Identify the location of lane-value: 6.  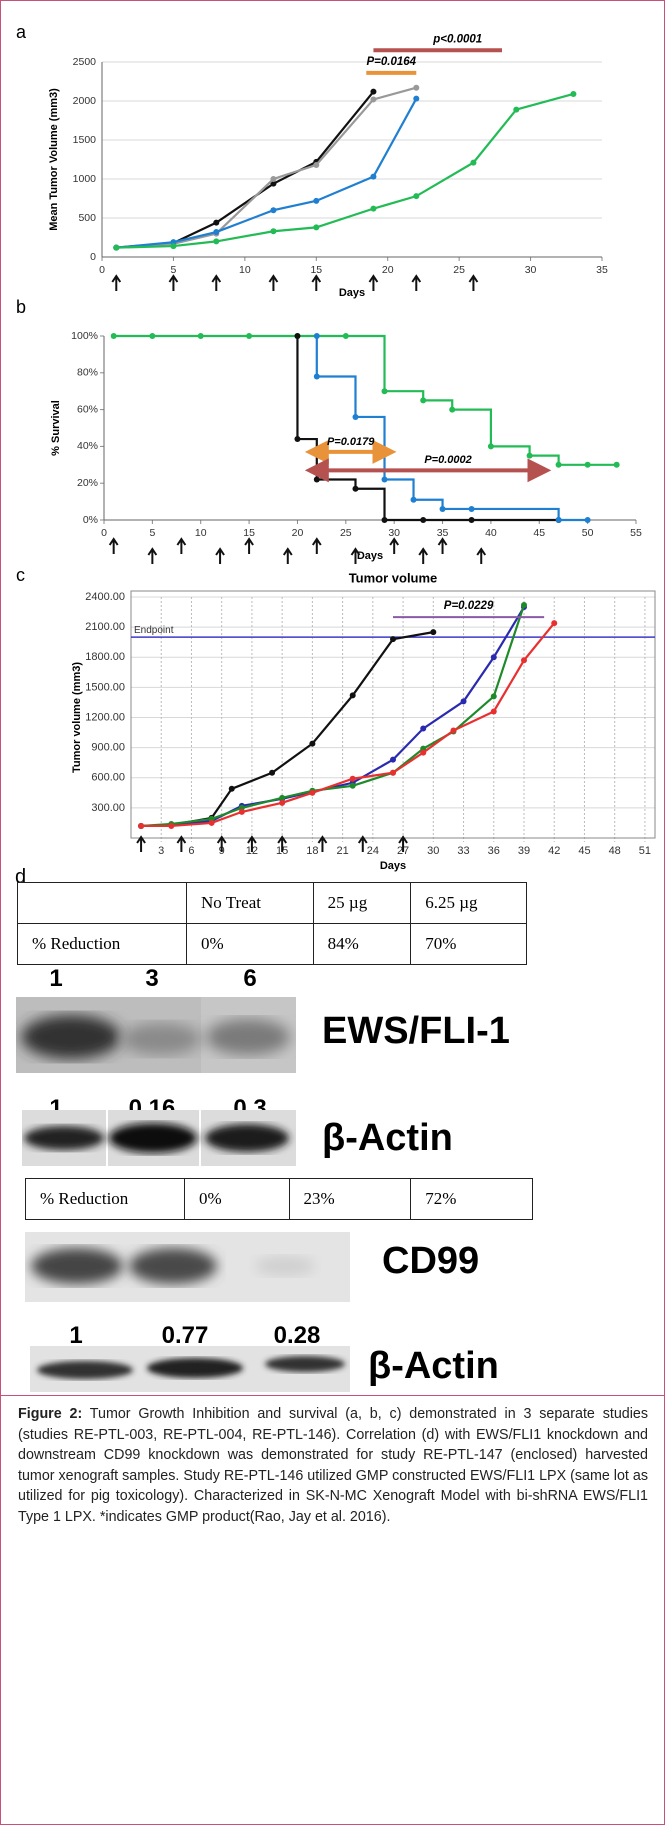
(250, 978).